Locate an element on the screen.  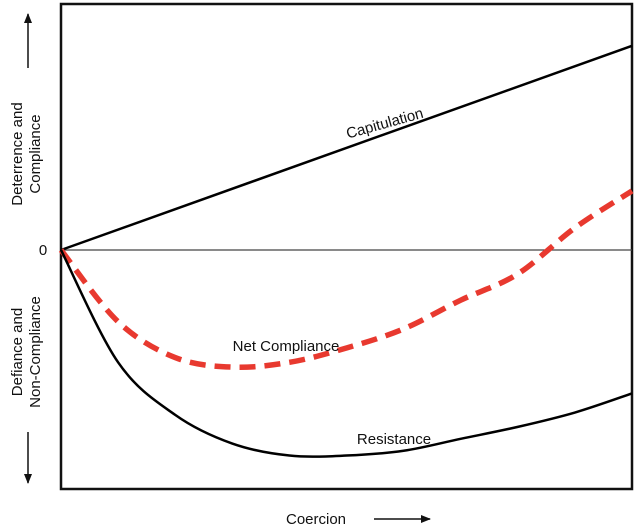
x-axis-label: Coercion is located at coordinates (316, 519).